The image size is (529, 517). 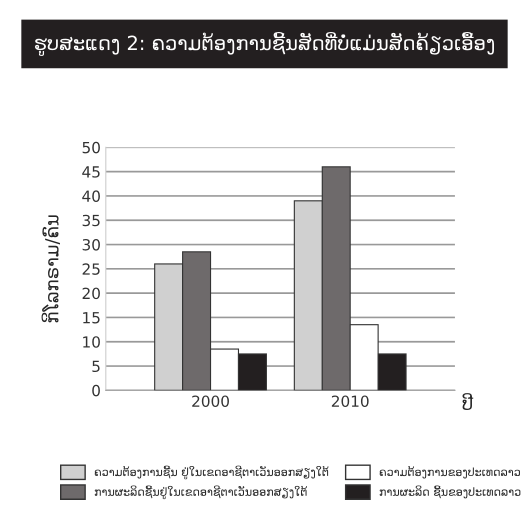 I want to click on y-tick-label: 20, so click(x=91, y=294).